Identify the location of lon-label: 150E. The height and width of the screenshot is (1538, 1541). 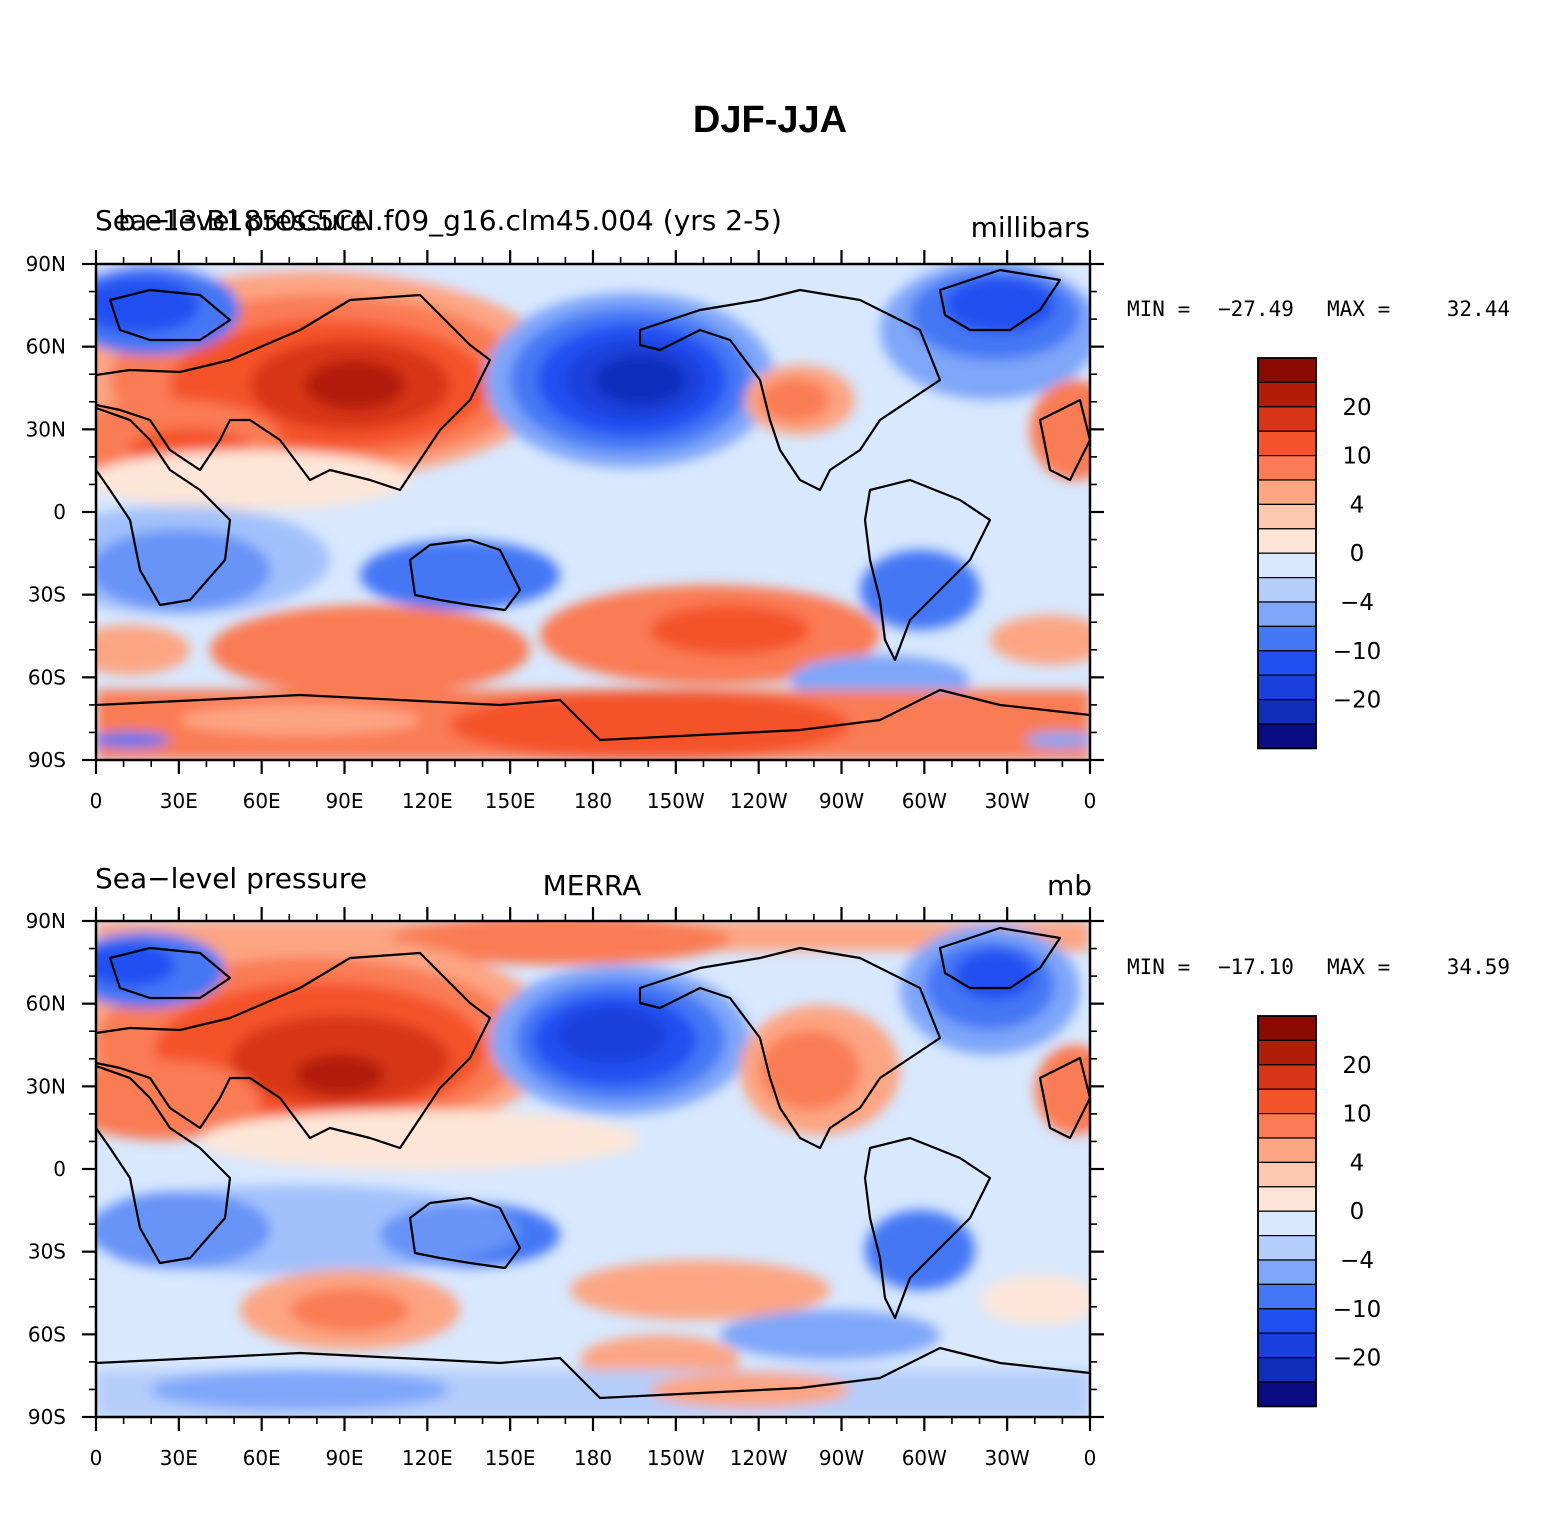
(510, 801).